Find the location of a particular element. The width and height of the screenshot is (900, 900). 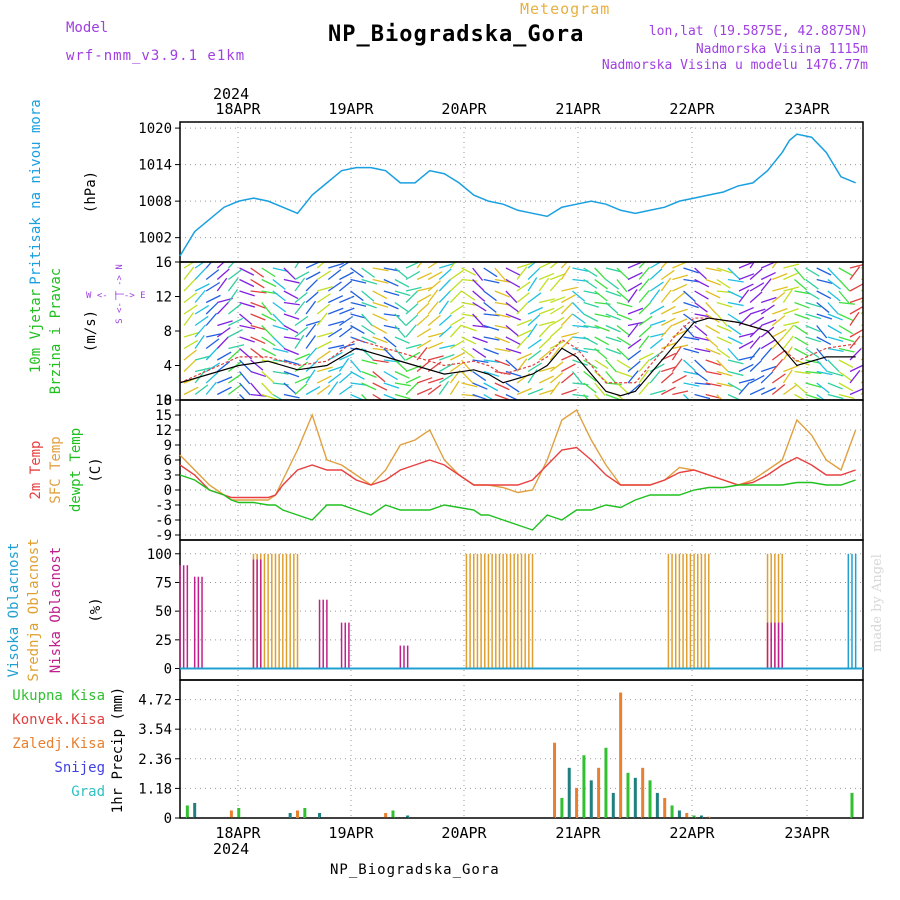

temp-y-tick-label: 6 is located at coordinates (168, 461).